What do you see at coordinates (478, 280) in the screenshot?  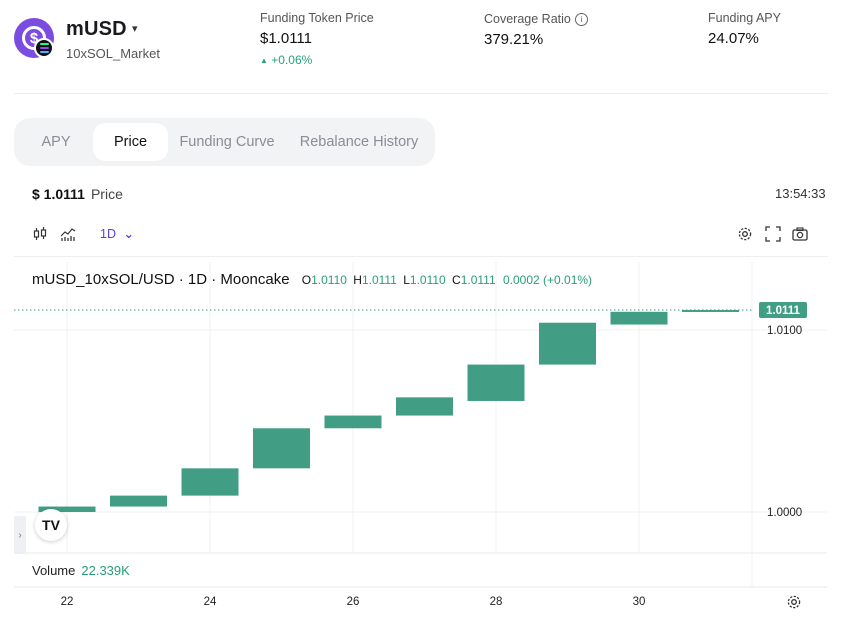 I see `close-value: 1.0111` at bounding box center [478, 280].